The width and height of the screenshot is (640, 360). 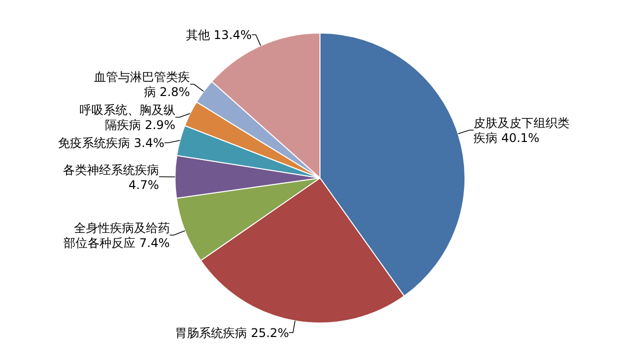 What do you see at coordinates (219, 35) in the screenshot?
I see `slice-label: 其他 13.4%` at bounding box center [219, 35].